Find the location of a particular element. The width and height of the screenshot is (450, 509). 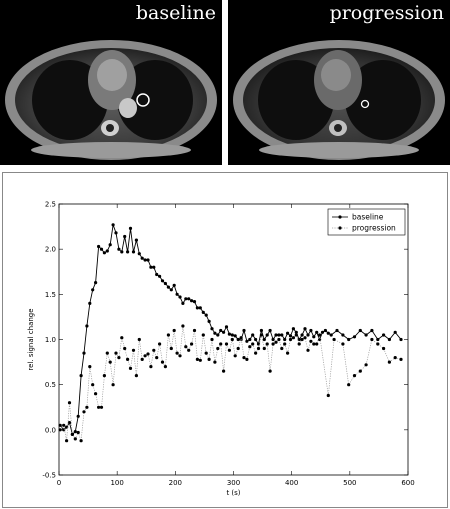

legend: baseline progression is located at coordinates (366, 222).